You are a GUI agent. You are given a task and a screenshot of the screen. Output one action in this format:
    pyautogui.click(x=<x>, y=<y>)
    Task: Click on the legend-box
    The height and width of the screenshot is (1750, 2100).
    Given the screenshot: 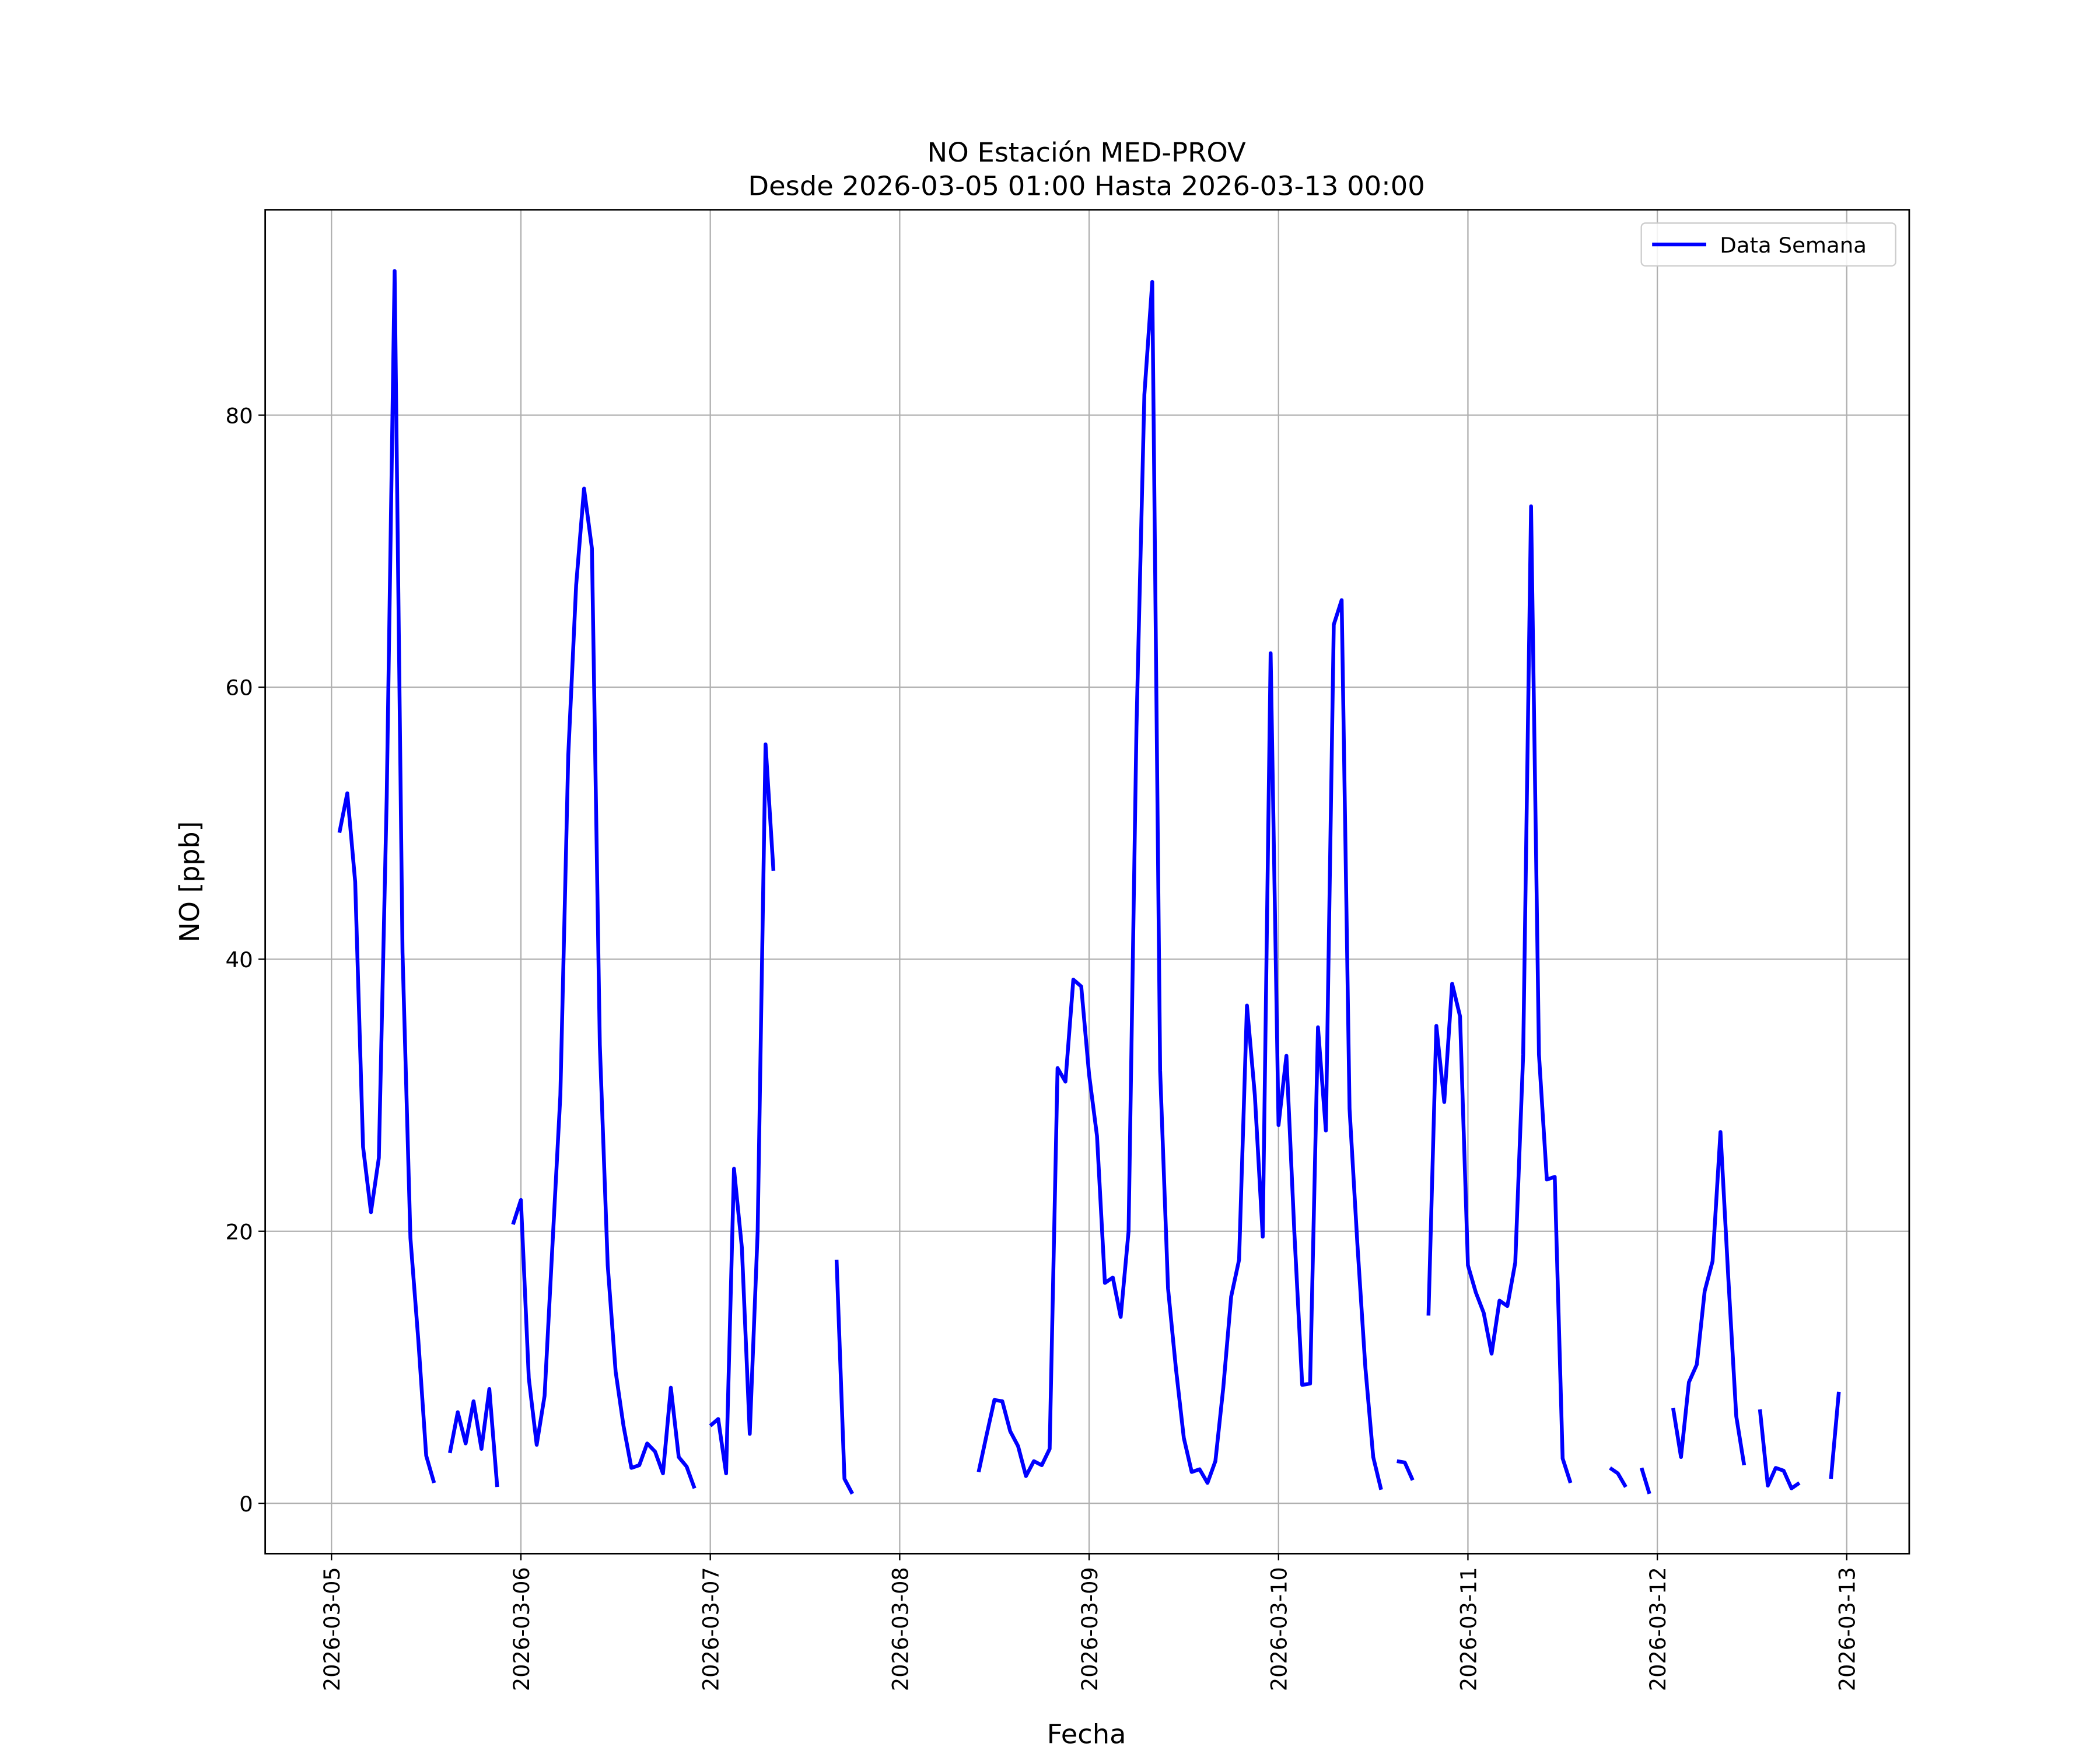 What is the action you would take?
    pyautogui.click(x=1768, y=244)
    